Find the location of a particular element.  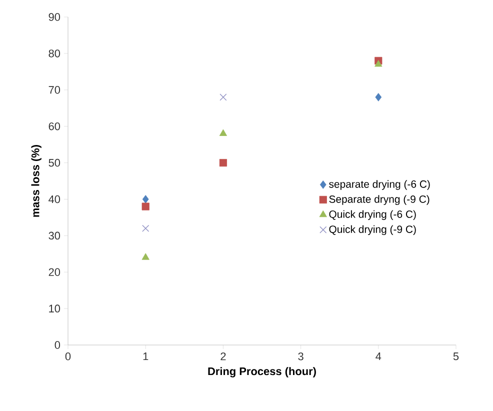

x-tick-label: 2 is located at coordinates (223, 356).